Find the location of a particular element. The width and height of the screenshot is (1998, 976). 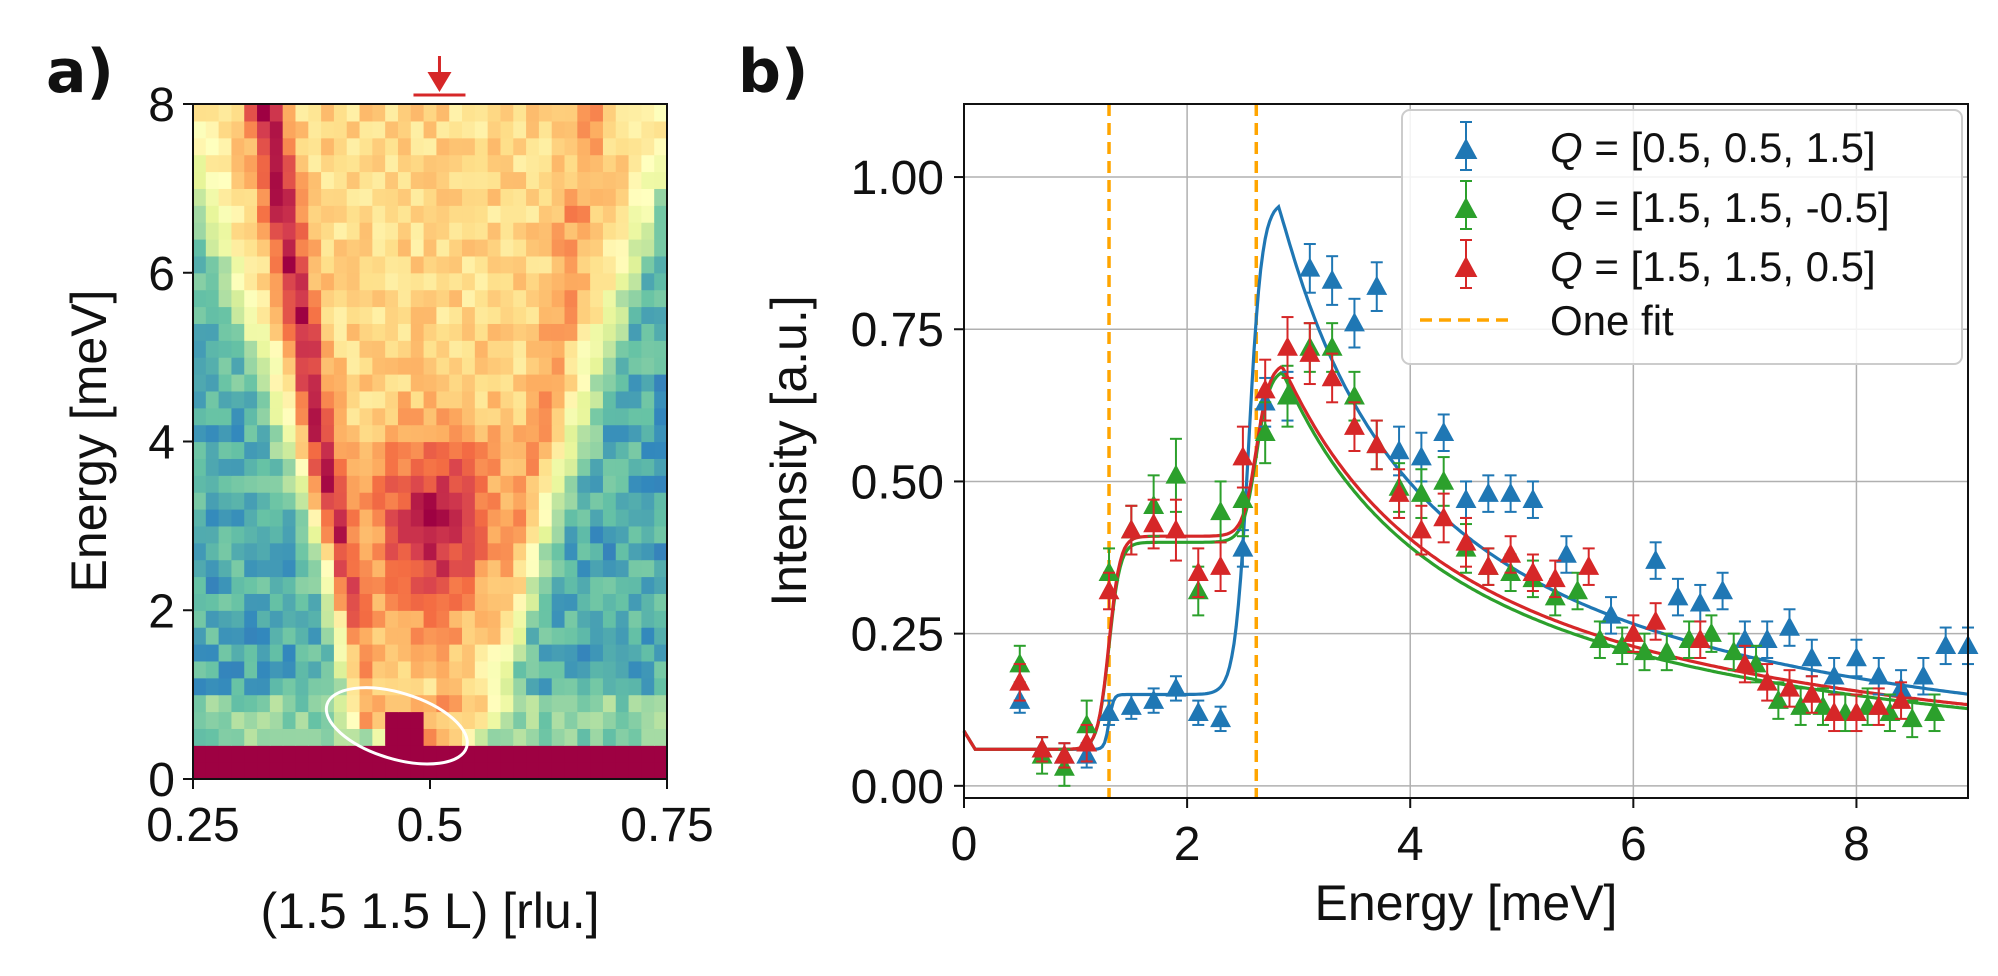

y-tick-label: 0 is located at coordinates (161, 780).